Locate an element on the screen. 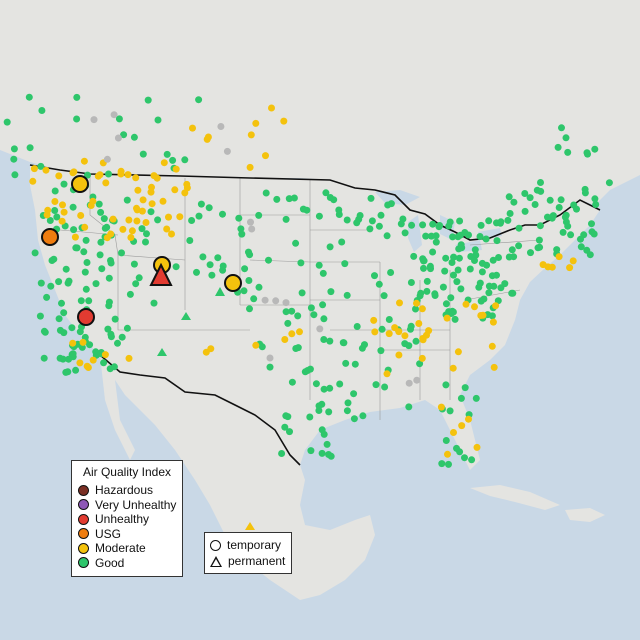  monitor-usg-temporary is located at coordinates (50, 237).